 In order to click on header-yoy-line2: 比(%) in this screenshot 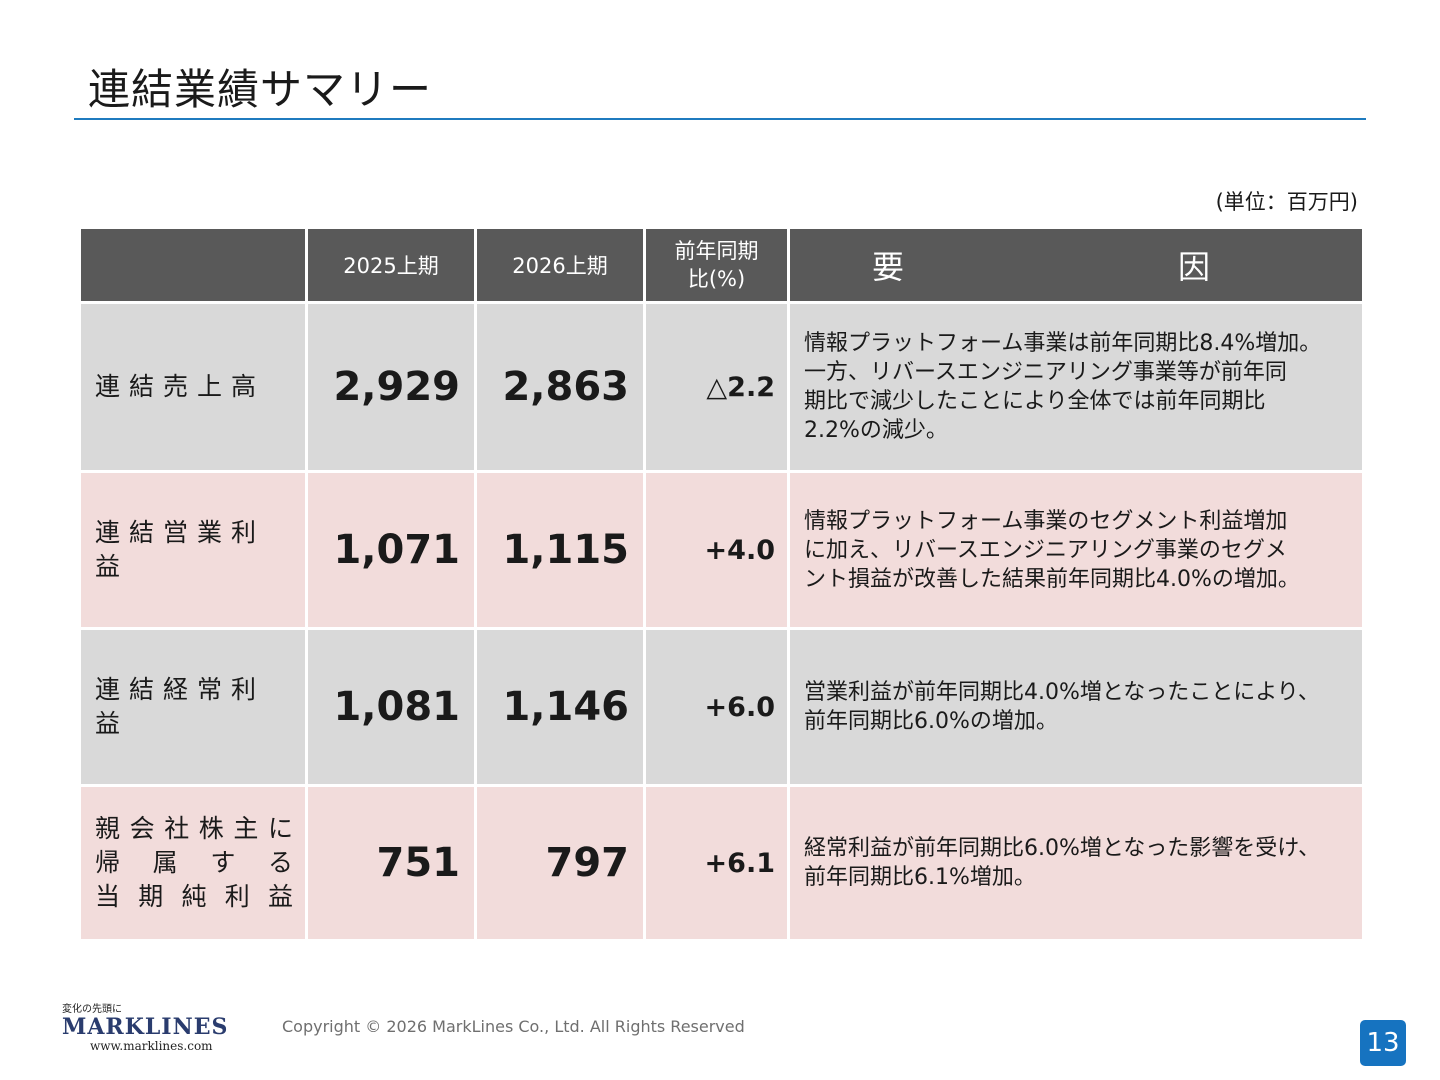, I will do `click(716, 279)`.